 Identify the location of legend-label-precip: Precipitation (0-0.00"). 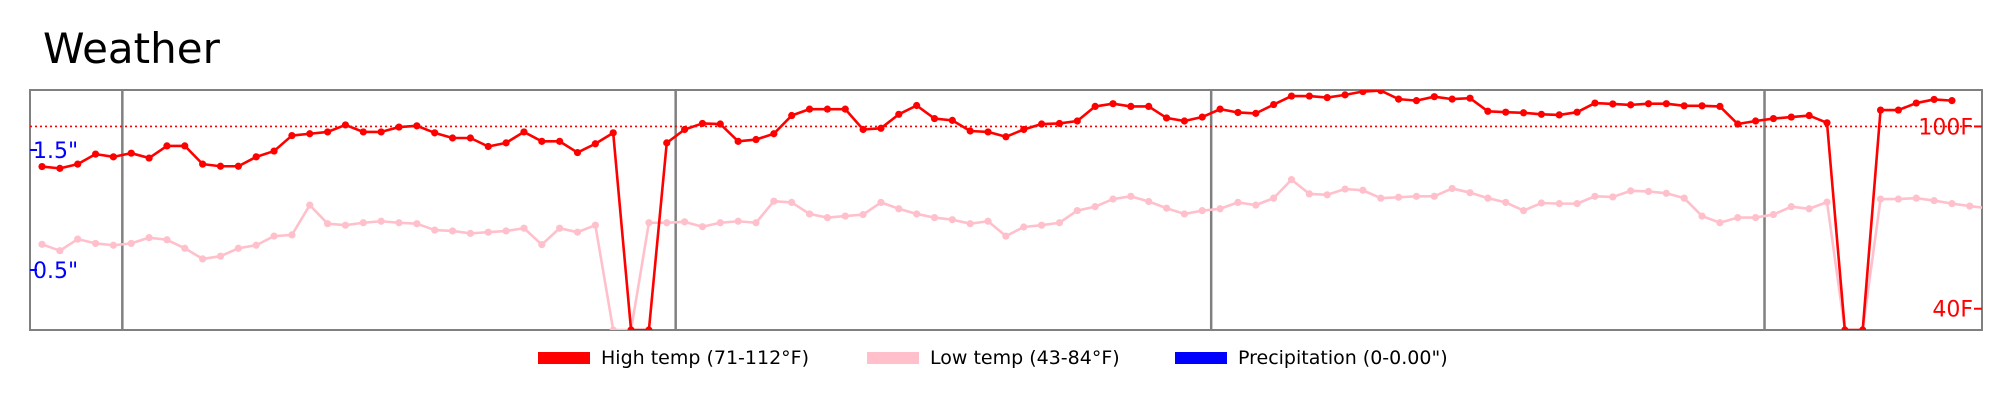
(1343, 358).